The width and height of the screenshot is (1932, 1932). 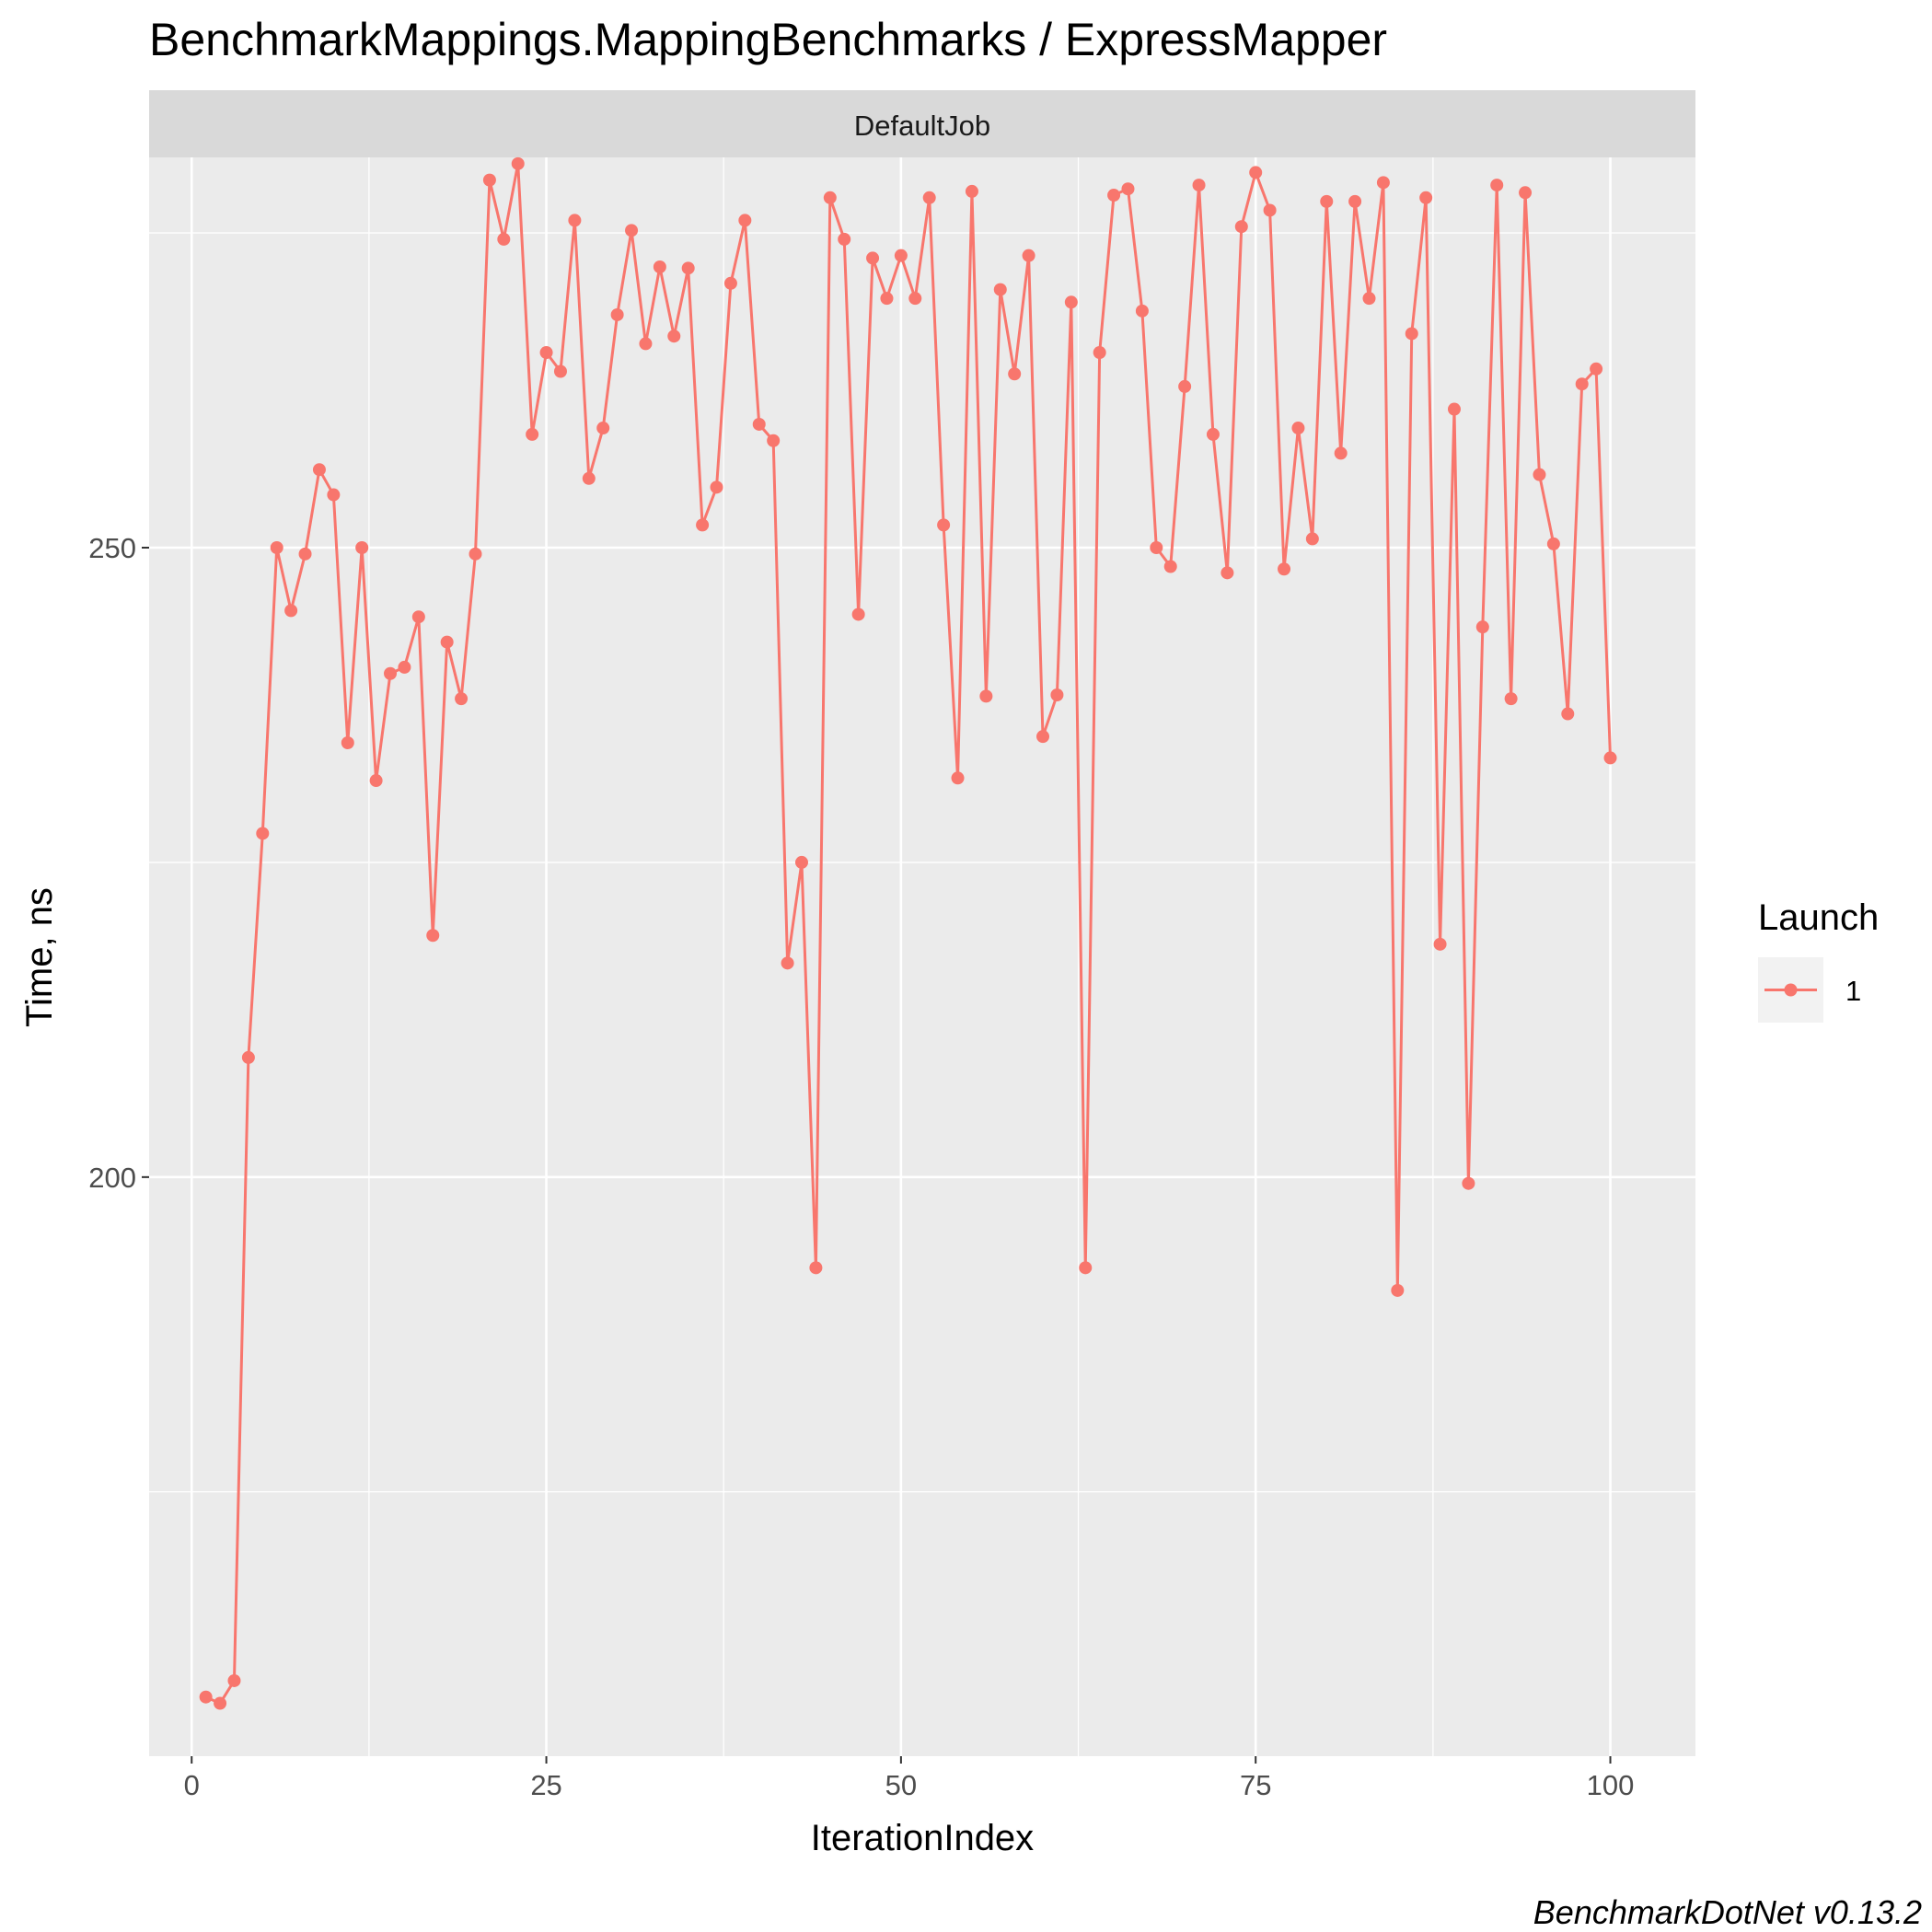 What do you see at coordinates (119, 863) in the screenshot?
I see `y-axis: 200 250` at bounding box center [119, 863].